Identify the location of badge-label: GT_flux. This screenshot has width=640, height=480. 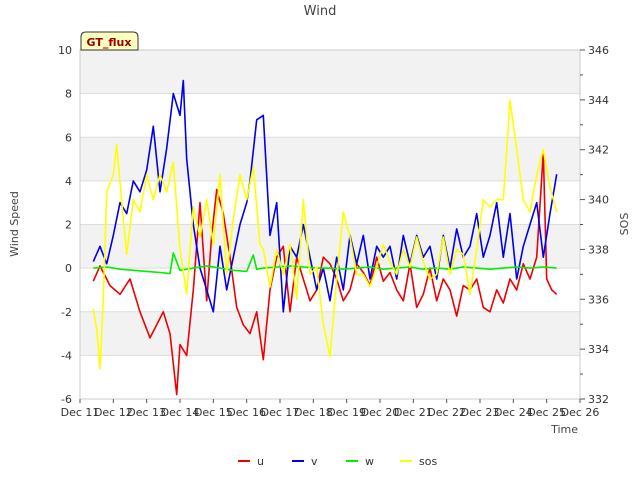
(109, 42).